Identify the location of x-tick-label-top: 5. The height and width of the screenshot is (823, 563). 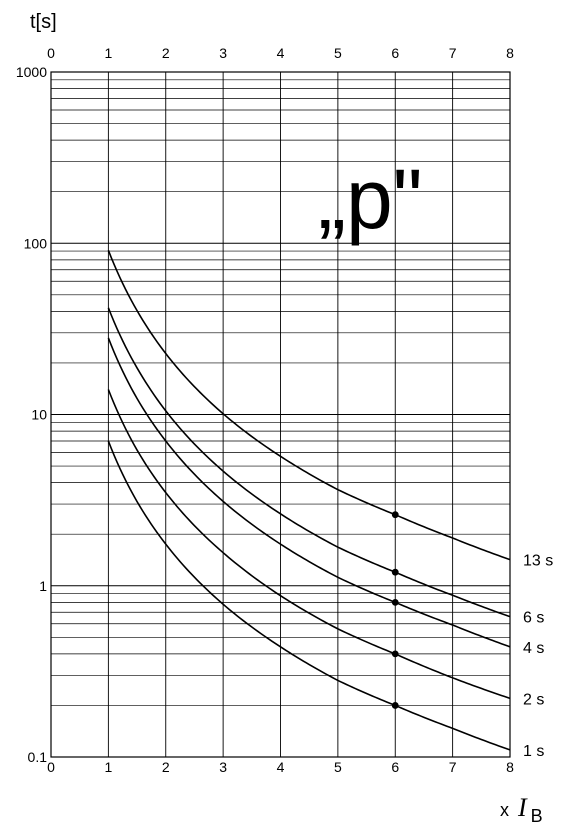
(338, 53).